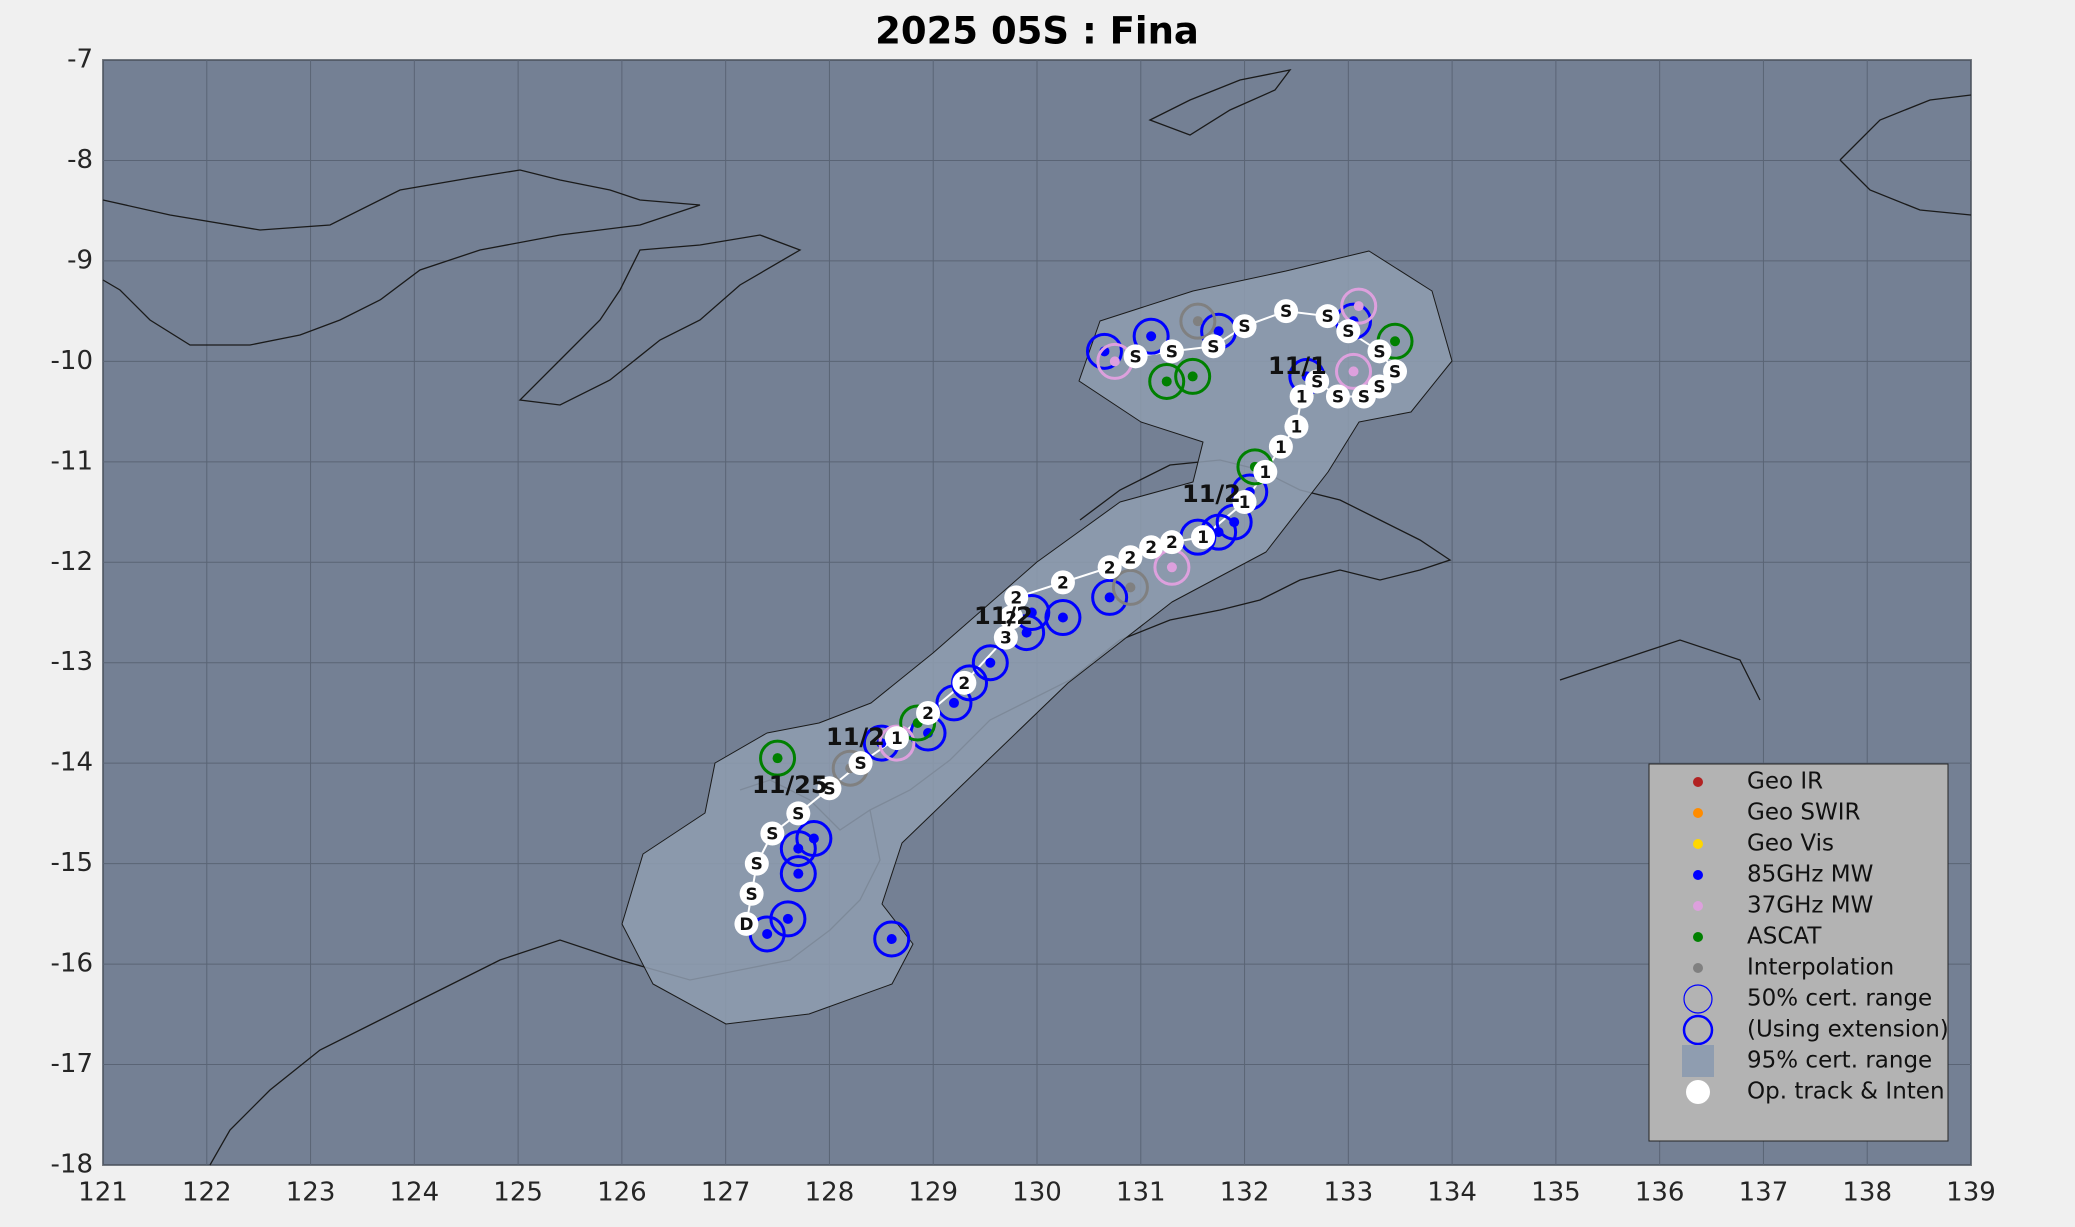 This screenshot has height=1227, width=2075. Describe the element at coordinates (72, 863) in the screenshot. I see `y-tick-label: -15` at that location.